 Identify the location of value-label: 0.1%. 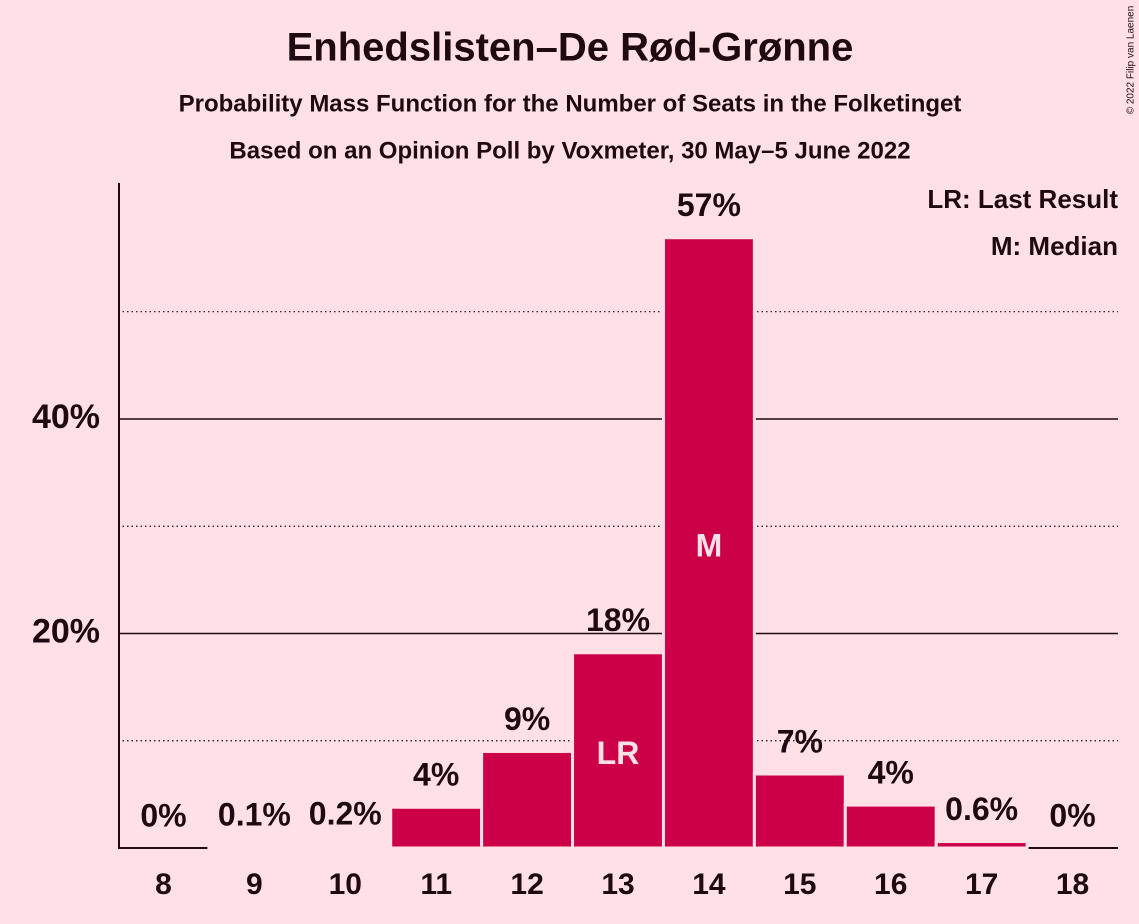
(254, 814).